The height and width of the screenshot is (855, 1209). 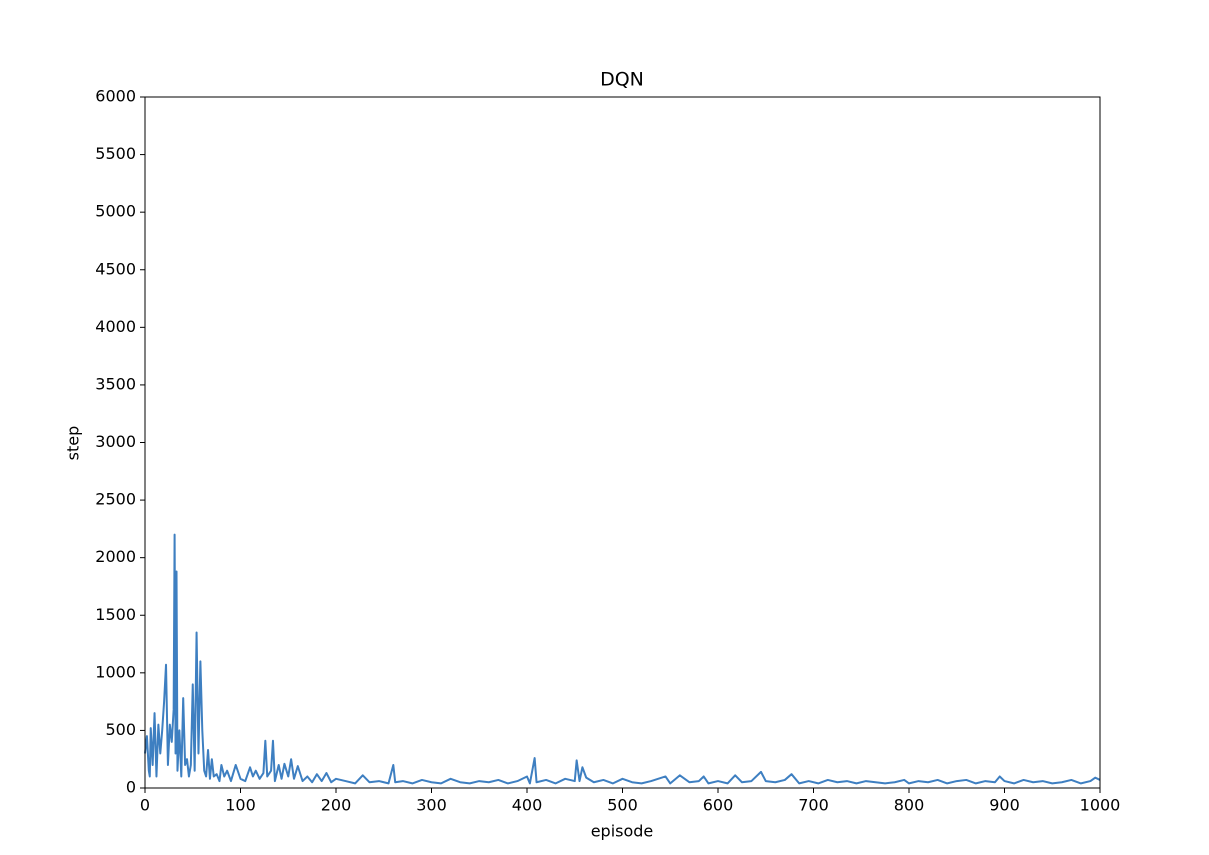 I want to click on y-tick-label: 4000, so click(x=115, y=326).